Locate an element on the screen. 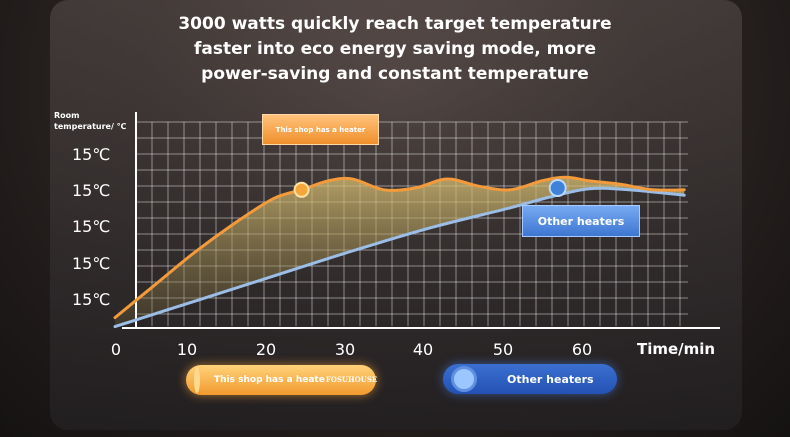  brand-watermark: FOSUHOUSE is located at coordinates (351, 379).